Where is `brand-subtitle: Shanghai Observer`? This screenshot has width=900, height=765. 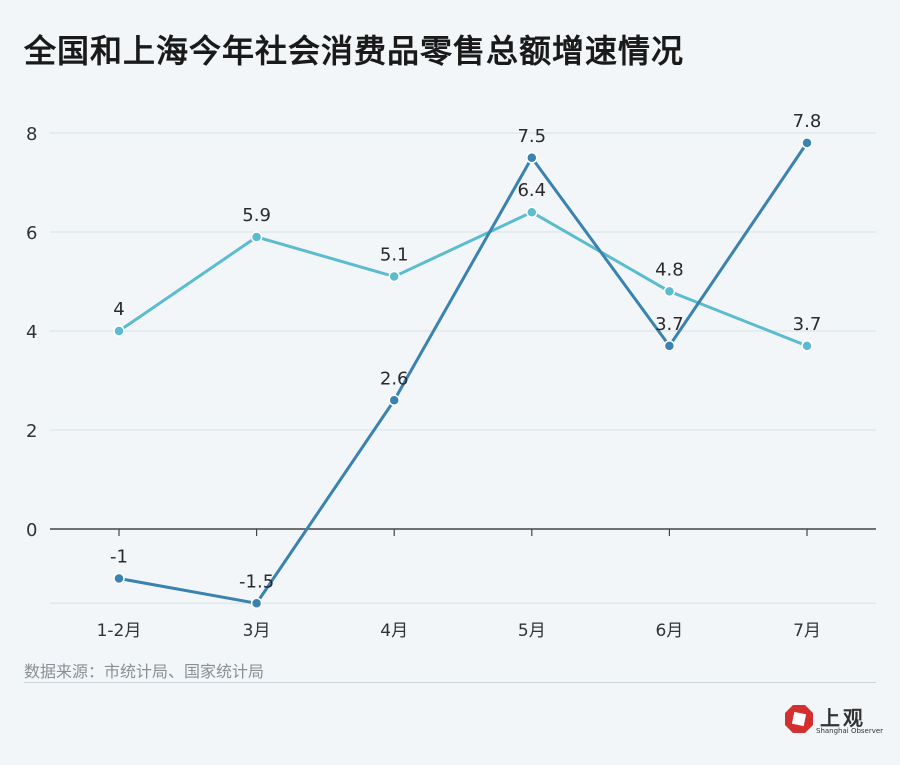
brand-subtitle: Shanghai Observer is located at coordinates (850, 731).